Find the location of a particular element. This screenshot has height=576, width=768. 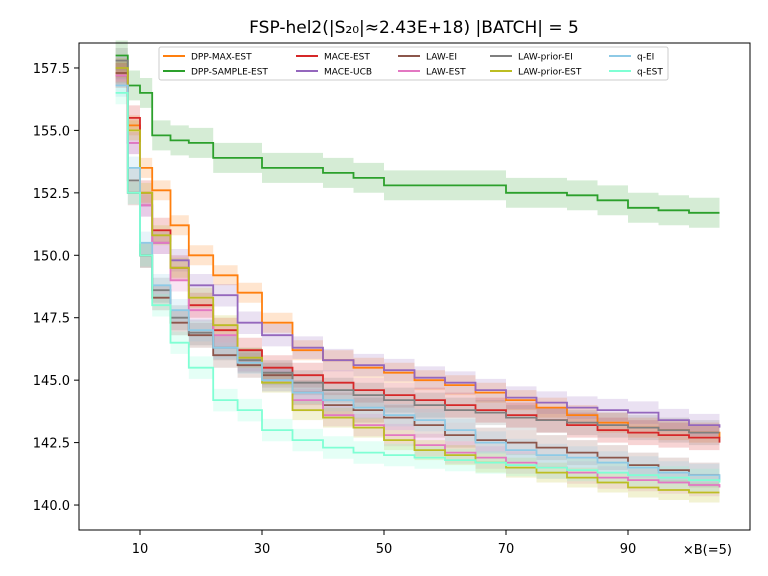

legend-label: q-EST is located at coordinates (650, 73).